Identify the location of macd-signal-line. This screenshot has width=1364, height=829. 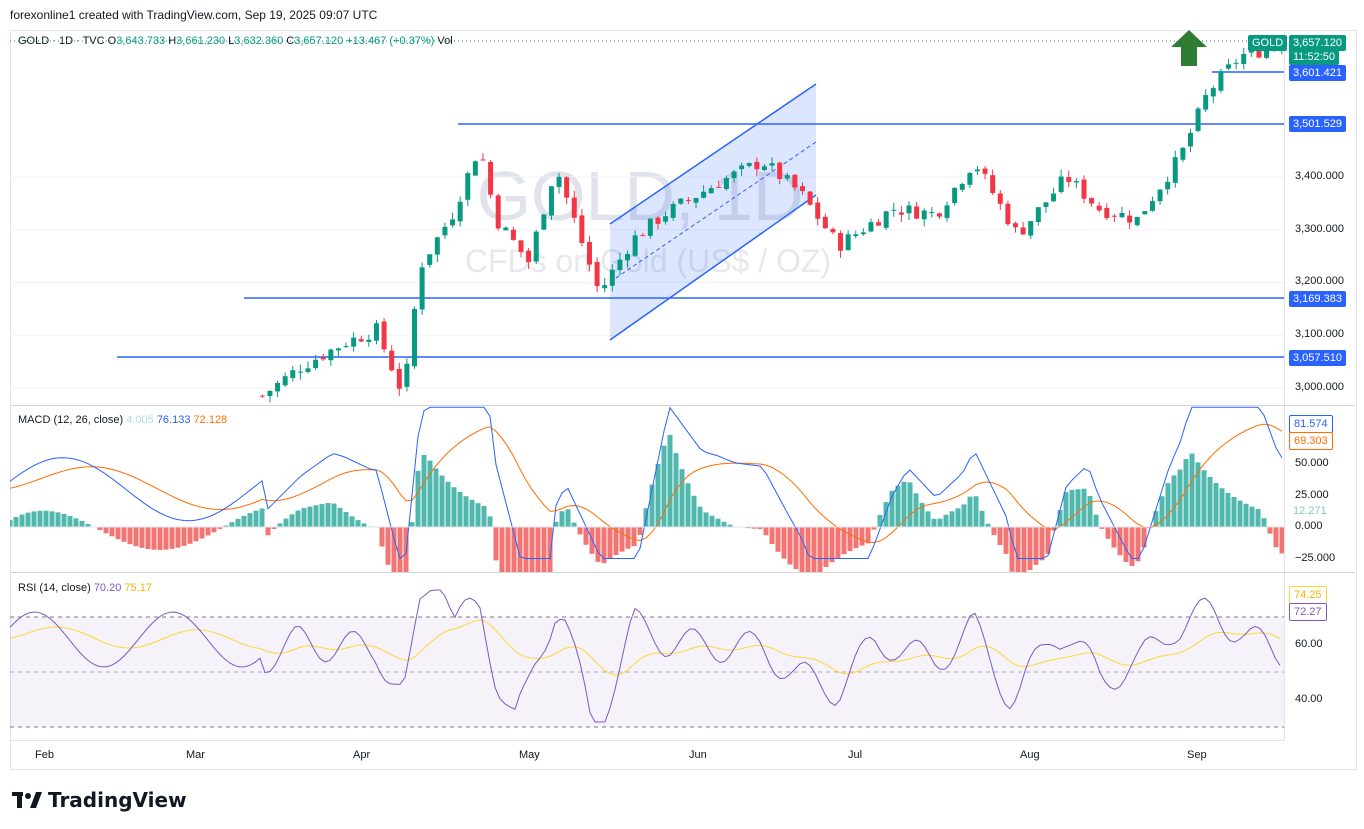
(646, 483).